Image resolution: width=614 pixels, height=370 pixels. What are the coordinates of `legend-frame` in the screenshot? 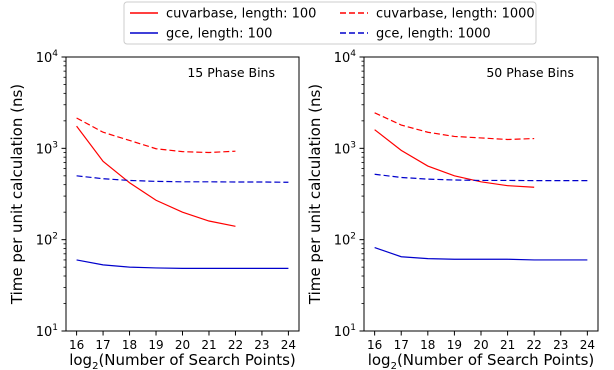 It's located at (330, 23).